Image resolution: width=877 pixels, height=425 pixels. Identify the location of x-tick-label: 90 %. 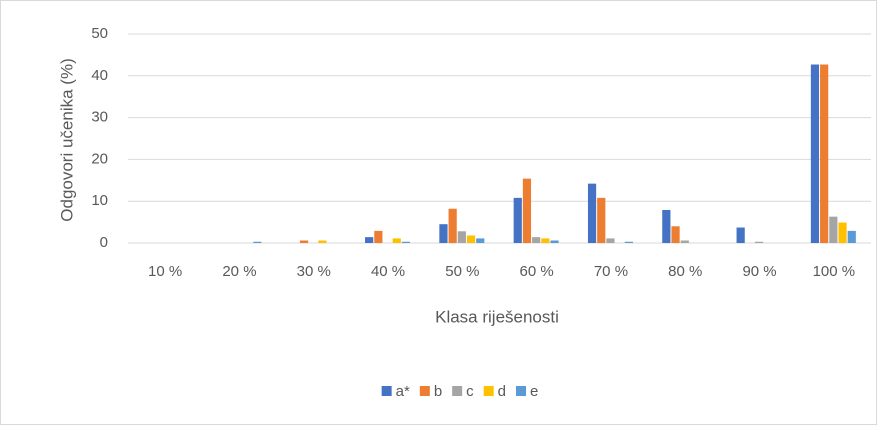
(759, 271).